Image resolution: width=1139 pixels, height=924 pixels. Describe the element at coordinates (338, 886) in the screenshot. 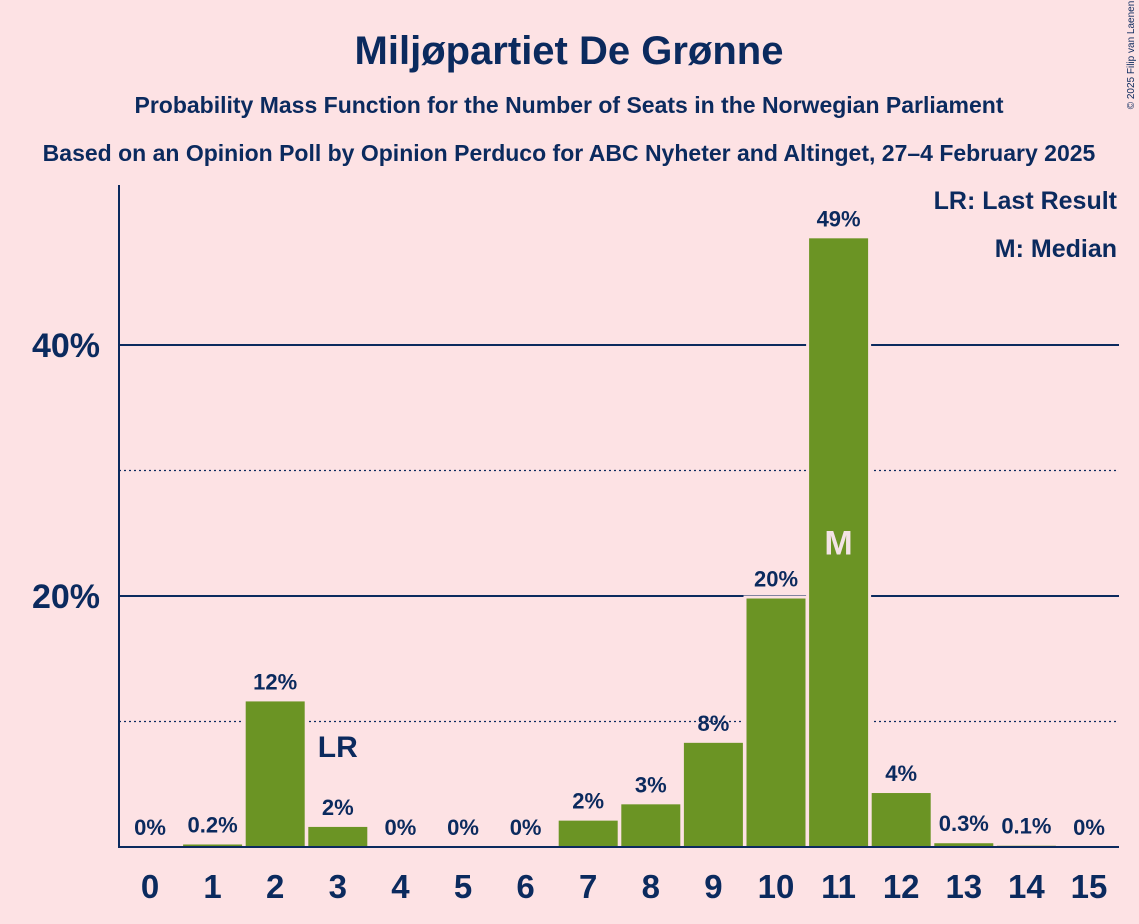

I see `x-tick-label: 3` at that location.